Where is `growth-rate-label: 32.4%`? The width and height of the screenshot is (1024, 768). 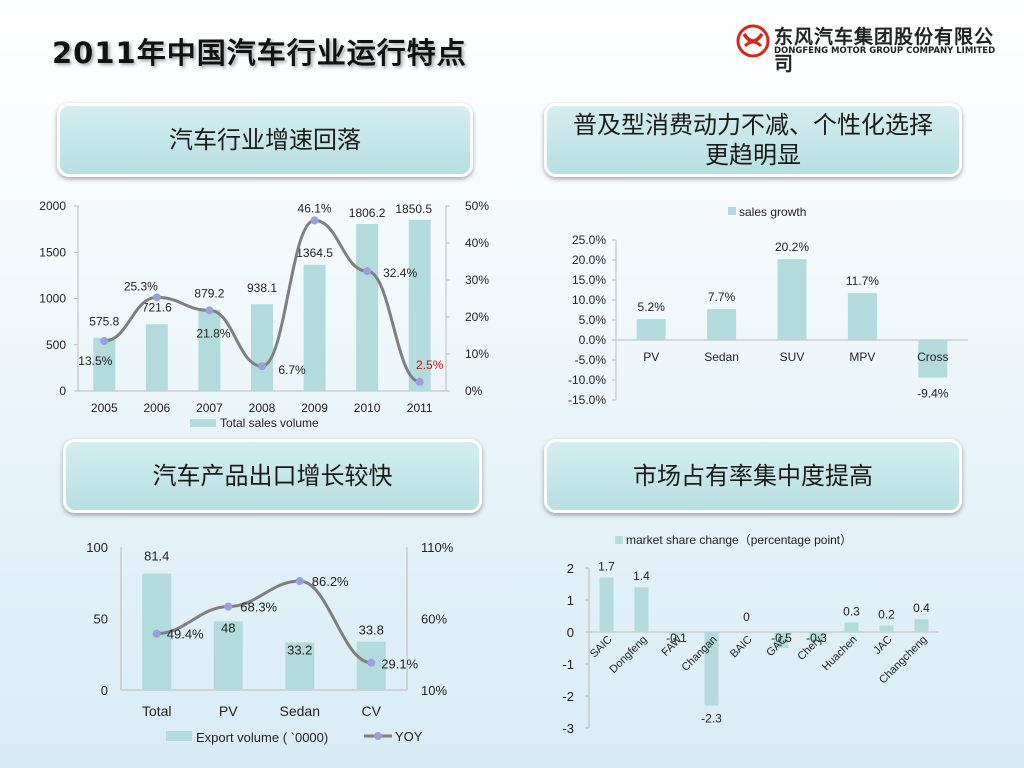
growth-rate-label: 32.4% is located at coordinates (400, 273).